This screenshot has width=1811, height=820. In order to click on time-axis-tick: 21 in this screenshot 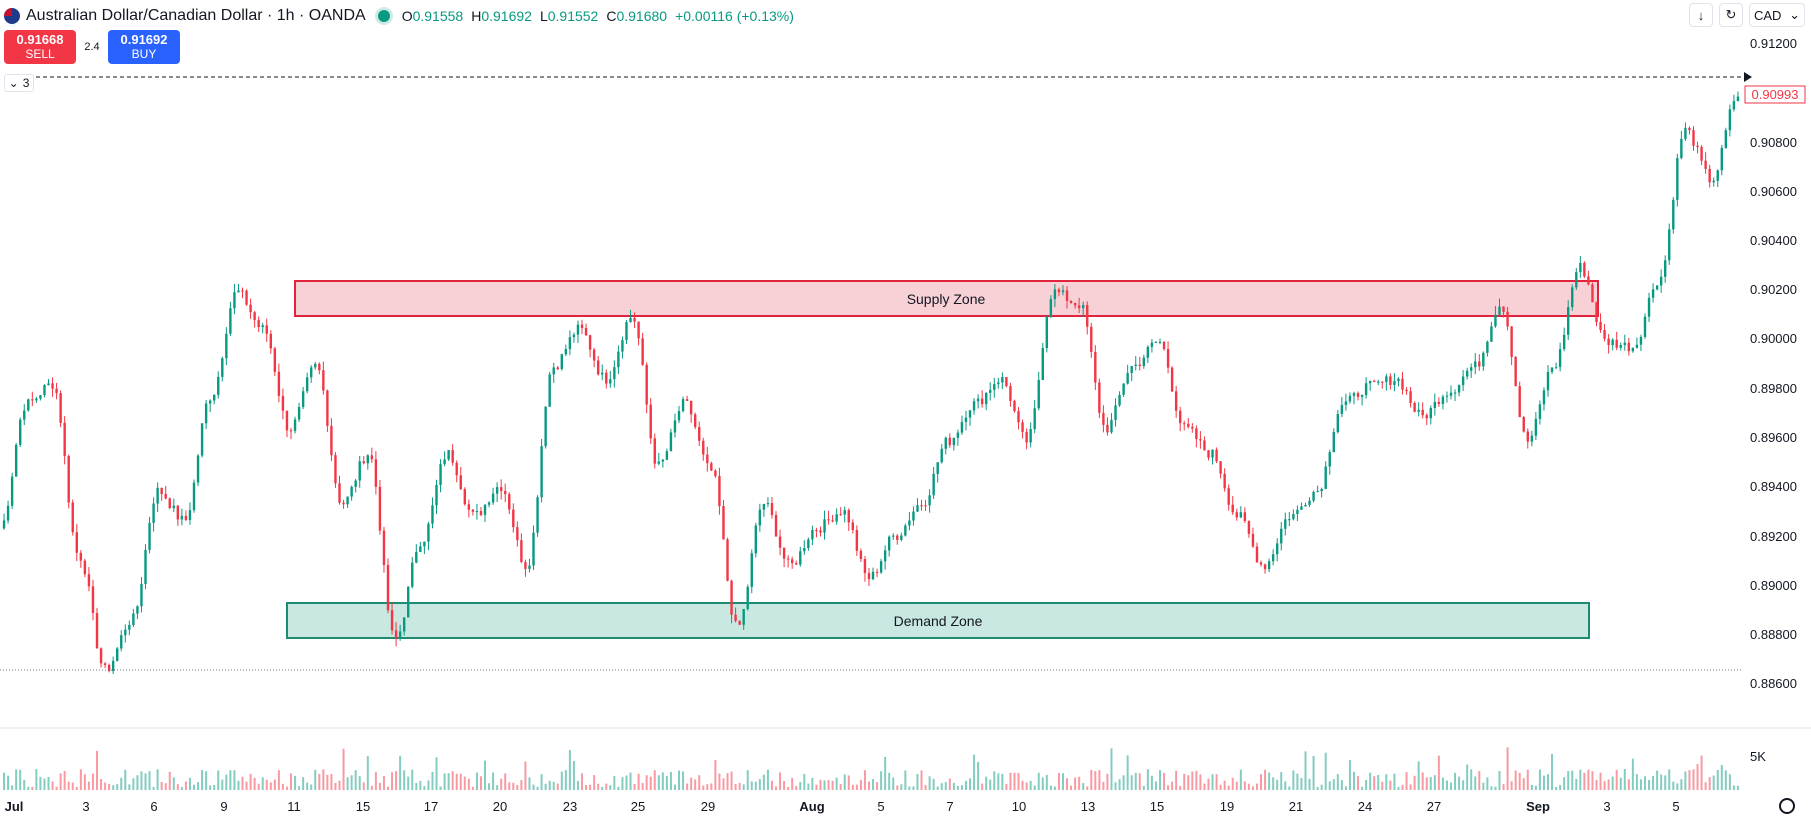, I will do `click(1296, 806)`.